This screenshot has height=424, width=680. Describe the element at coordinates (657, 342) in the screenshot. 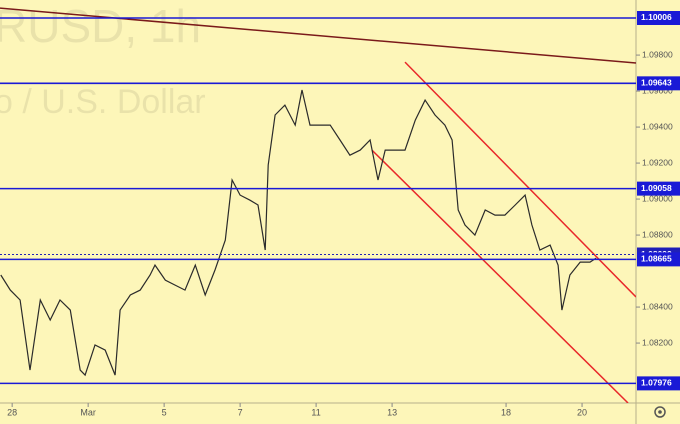

I see `y-tick-label: 1.08200` at that location.